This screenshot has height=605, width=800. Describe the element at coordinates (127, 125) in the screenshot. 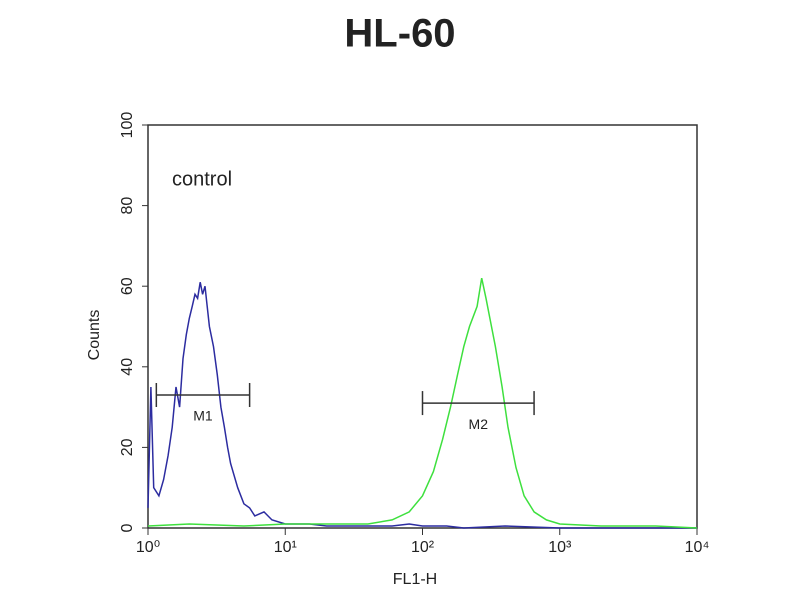

I see `y-tick-label: 100` at that location.